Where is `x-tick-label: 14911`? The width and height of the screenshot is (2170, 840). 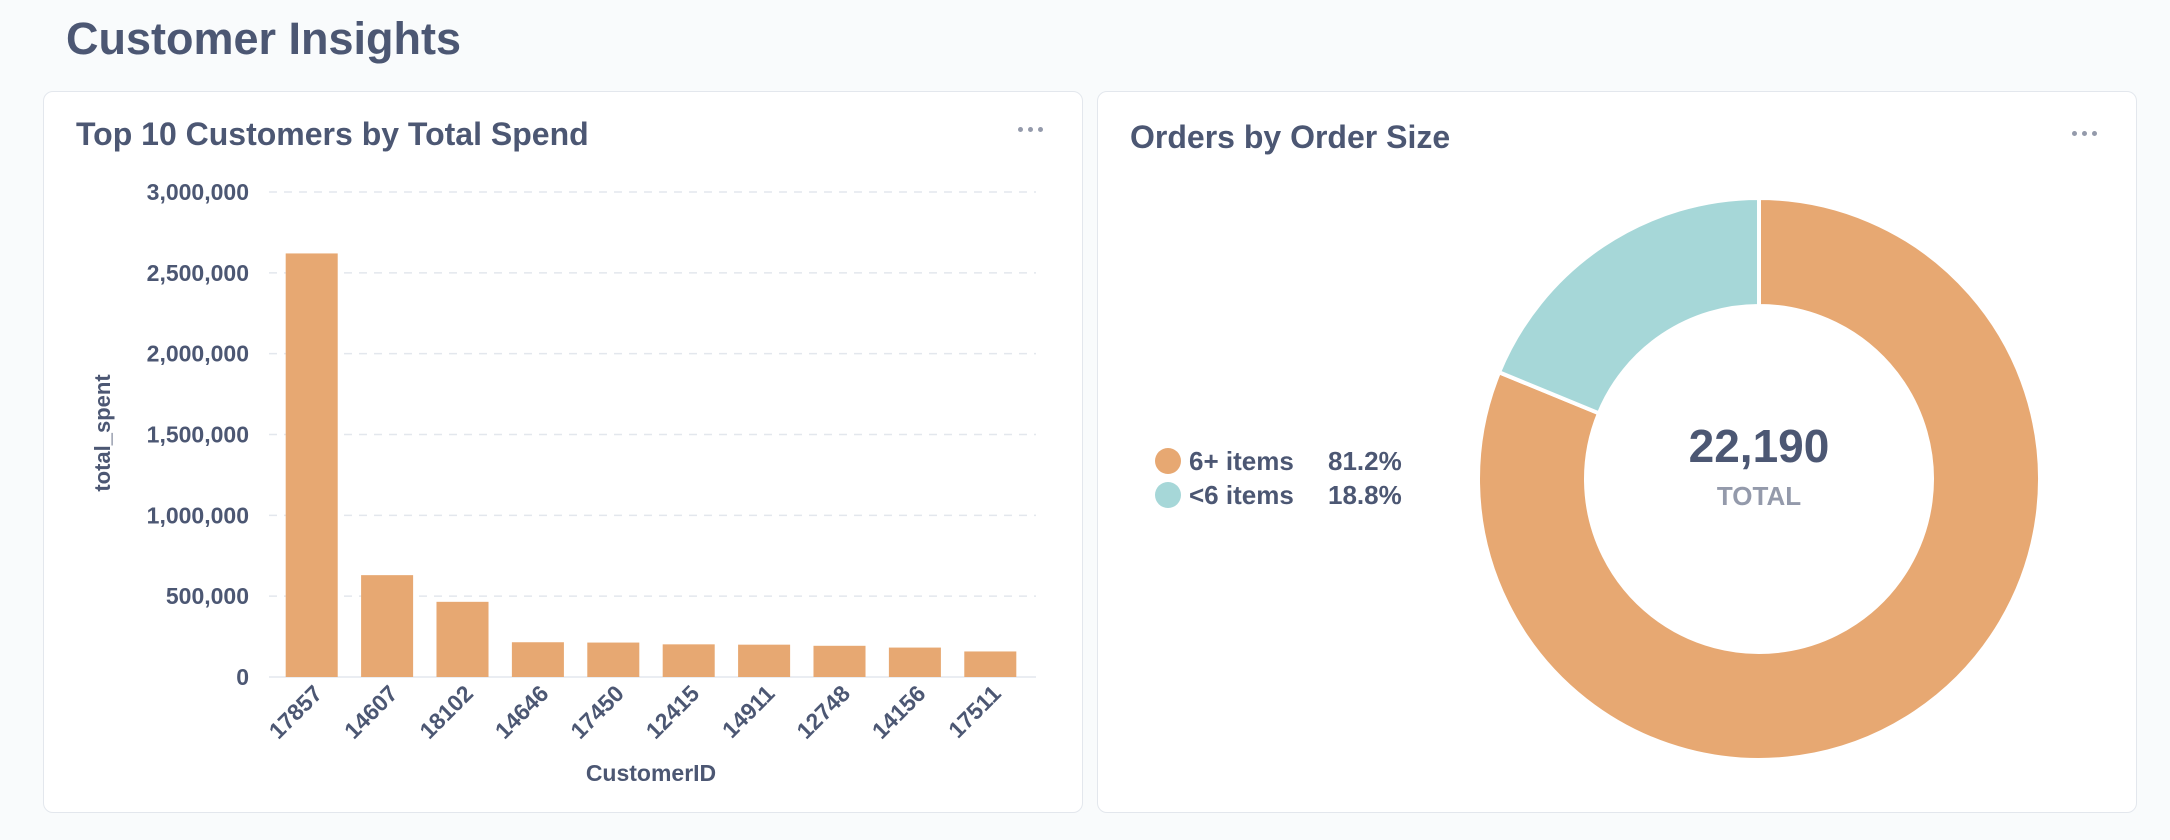
x-tick-label: 14911 is located at coordinates (748, 711).